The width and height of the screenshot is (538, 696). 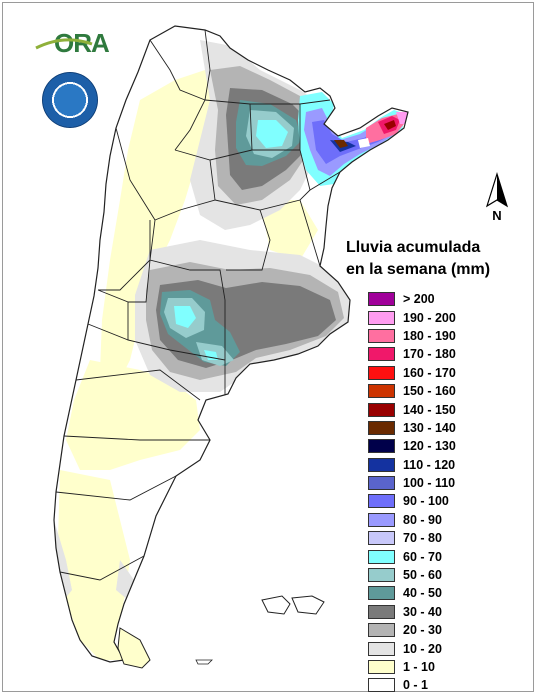 I want to click on zone-1-10-south, so click(x=94, y=565).